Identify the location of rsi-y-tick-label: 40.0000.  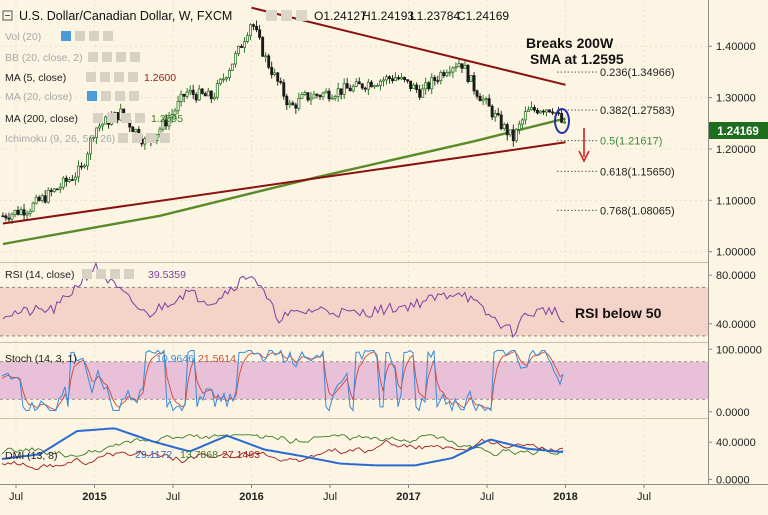
(736, 325).